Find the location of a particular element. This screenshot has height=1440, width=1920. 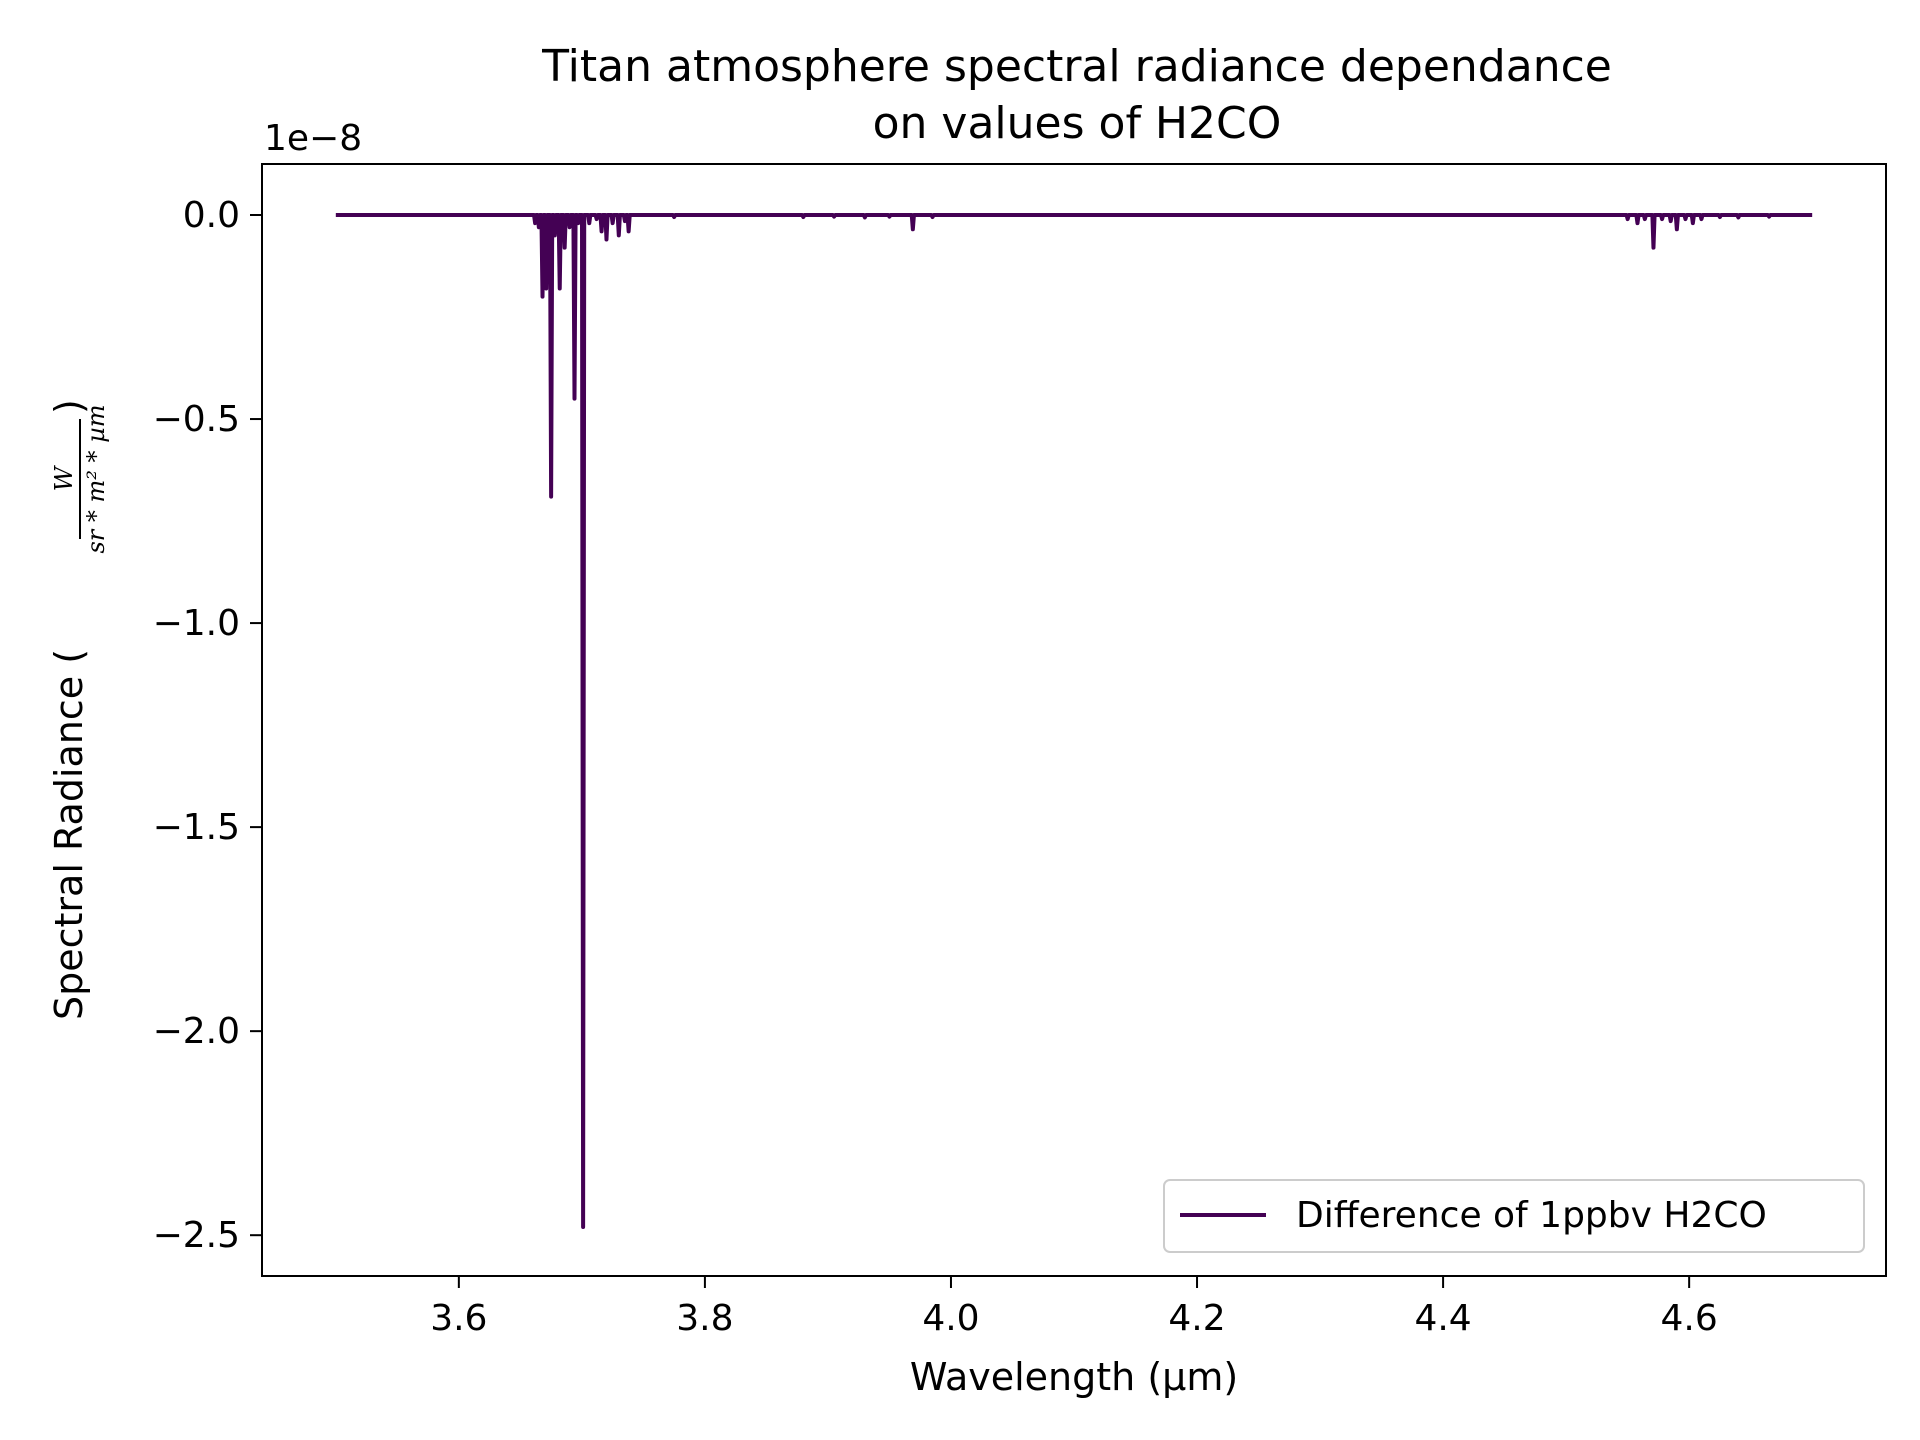

x-tick-label: 4.6 is located at coordinates (1689, 1318).